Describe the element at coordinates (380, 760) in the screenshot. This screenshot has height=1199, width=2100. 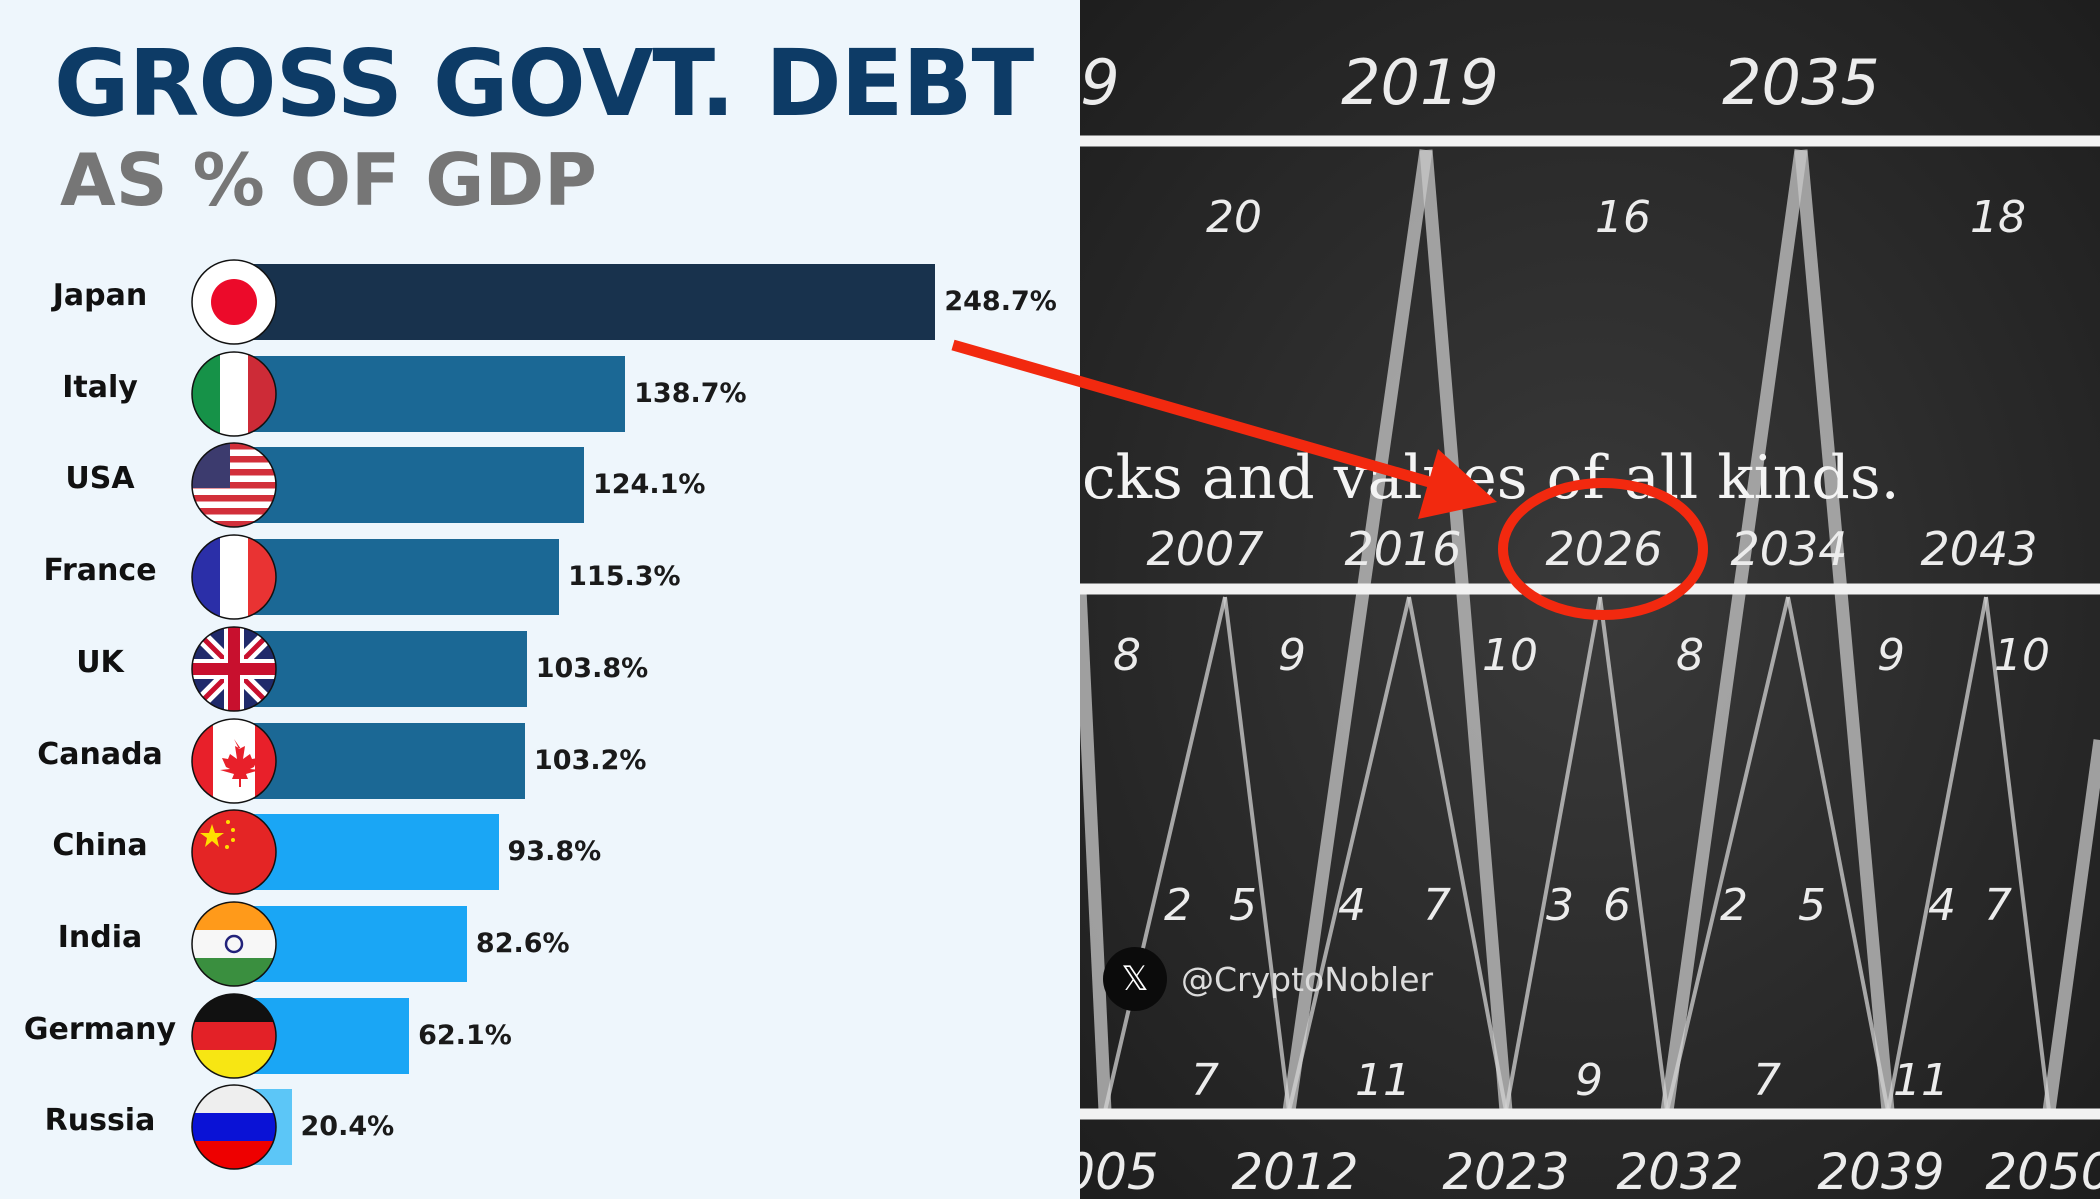
I see `bar-canada` at that location.